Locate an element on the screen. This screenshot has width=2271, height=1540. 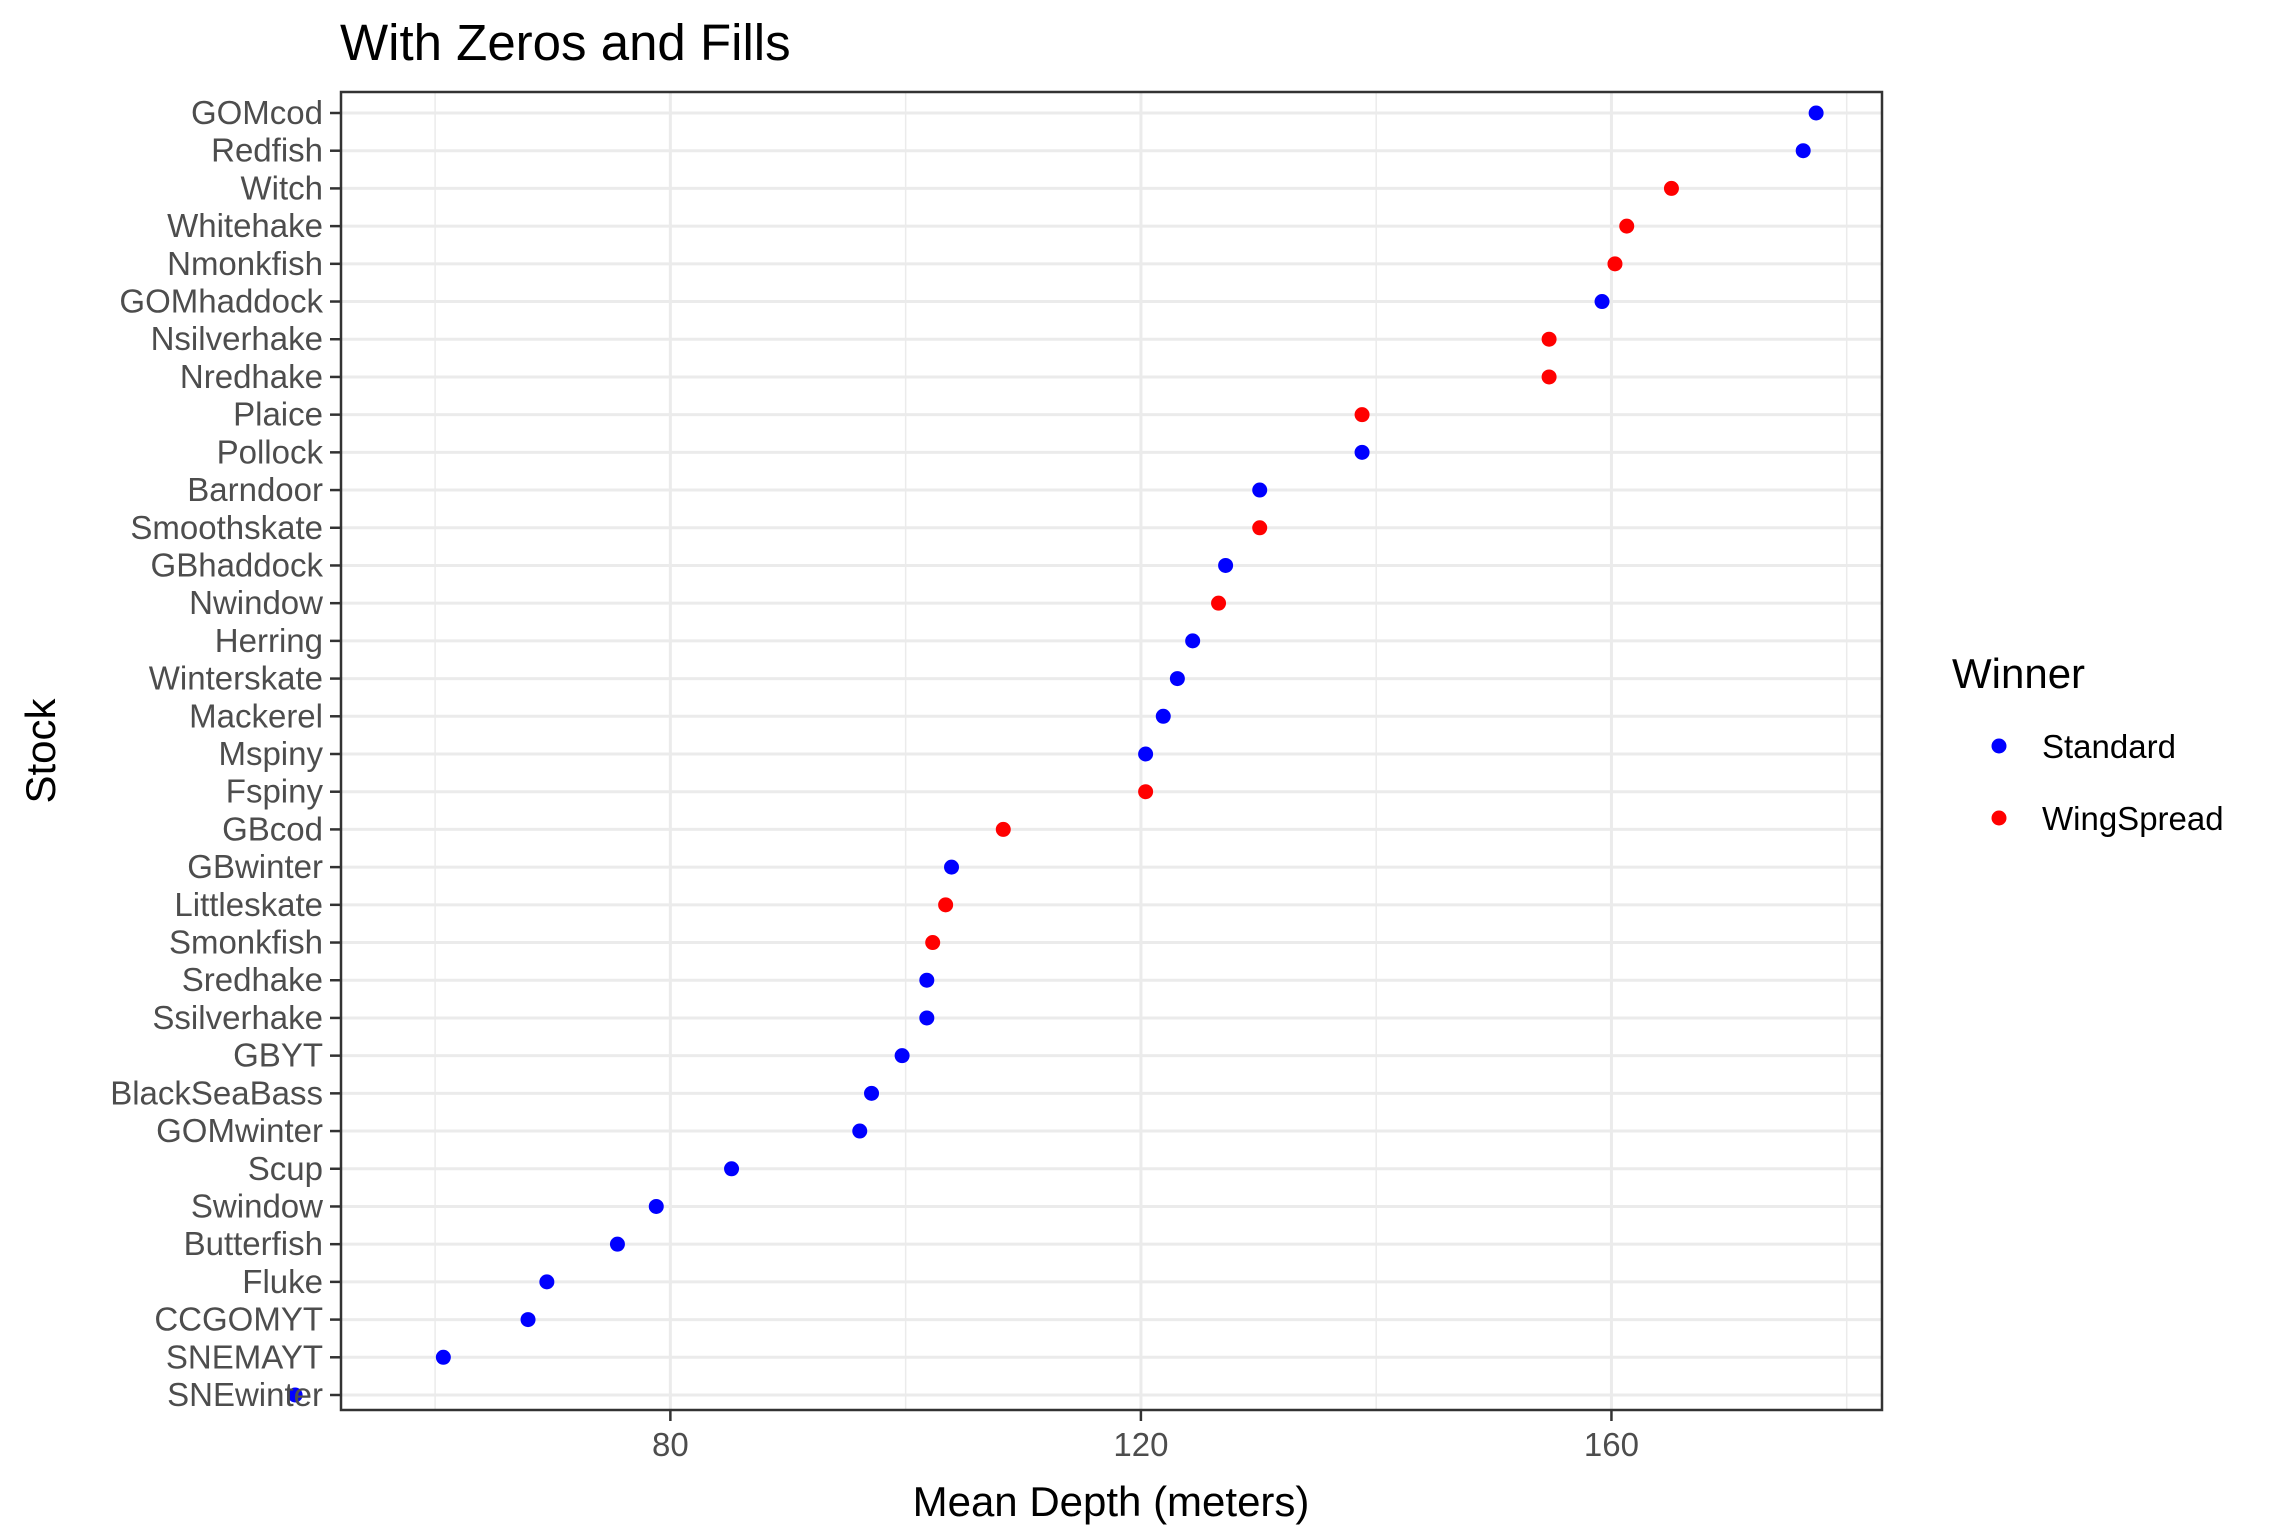
point-standard-blackseabass is located at coordinates (872, 1093).